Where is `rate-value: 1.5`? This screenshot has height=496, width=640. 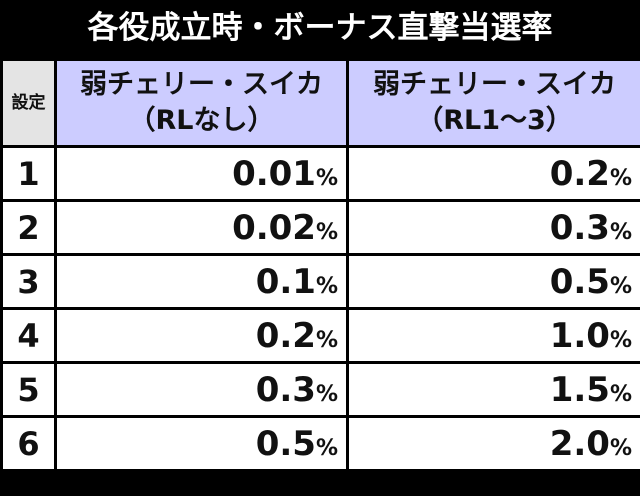
rate-value: 1.5 is located at coordinates (579, 389).